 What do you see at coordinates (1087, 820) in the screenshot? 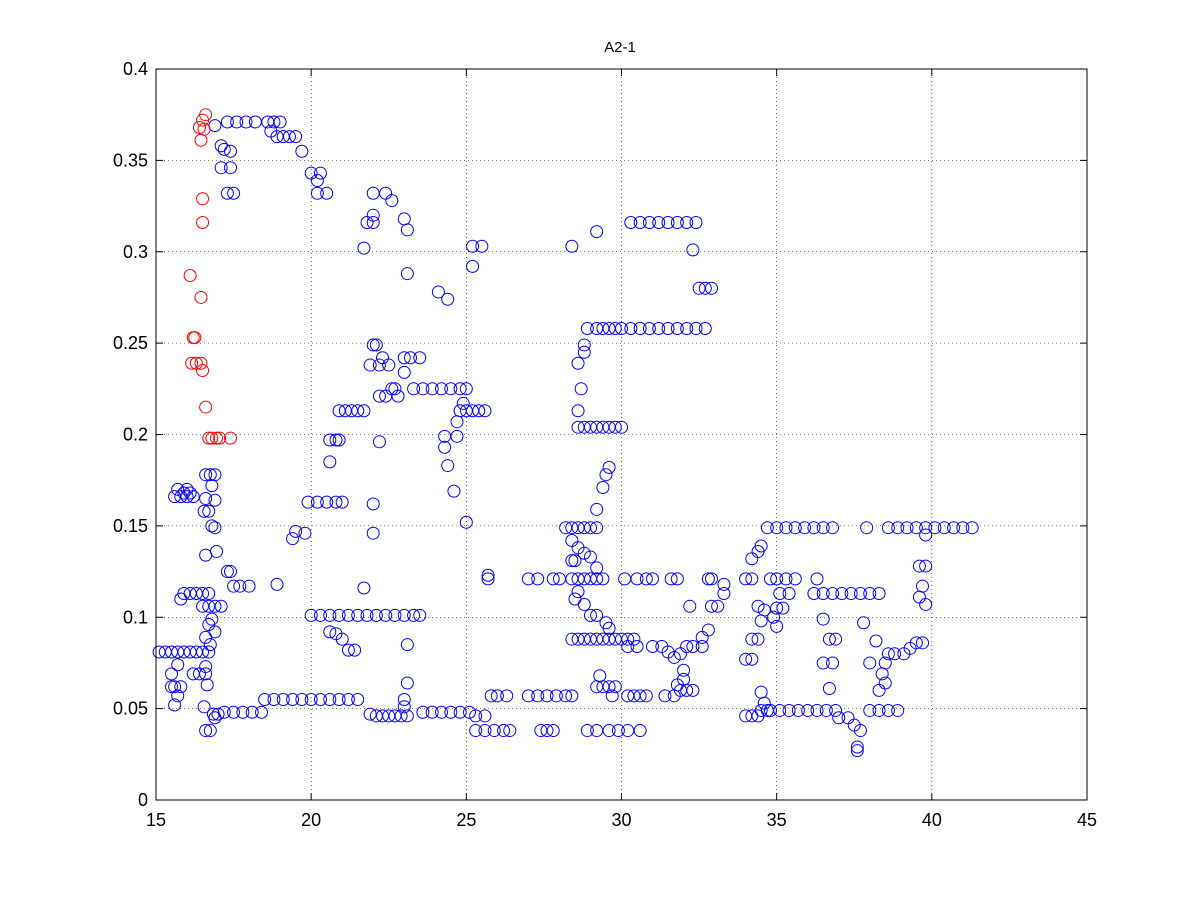
I see `x-tick-label: 45` at bounding box center [1087, 820].